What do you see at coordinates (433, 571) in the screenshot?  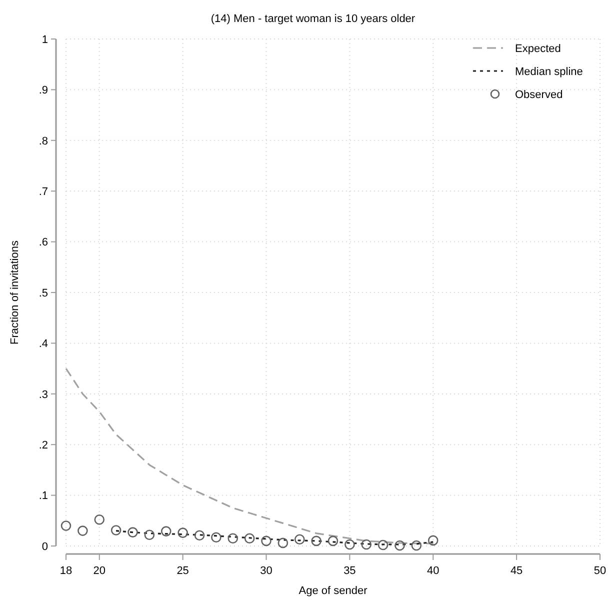 I see `x-tick-label: 40` at bounding box center [433, 571].